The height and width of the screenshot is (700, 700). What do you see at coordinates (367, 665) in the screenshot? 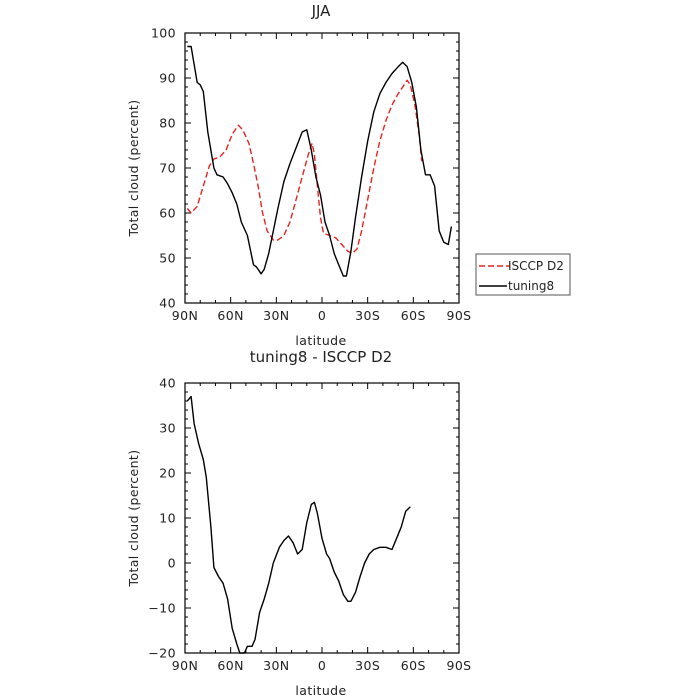
I see `bottom-x-tick-label: 30S` at bounding box center [367, 665].